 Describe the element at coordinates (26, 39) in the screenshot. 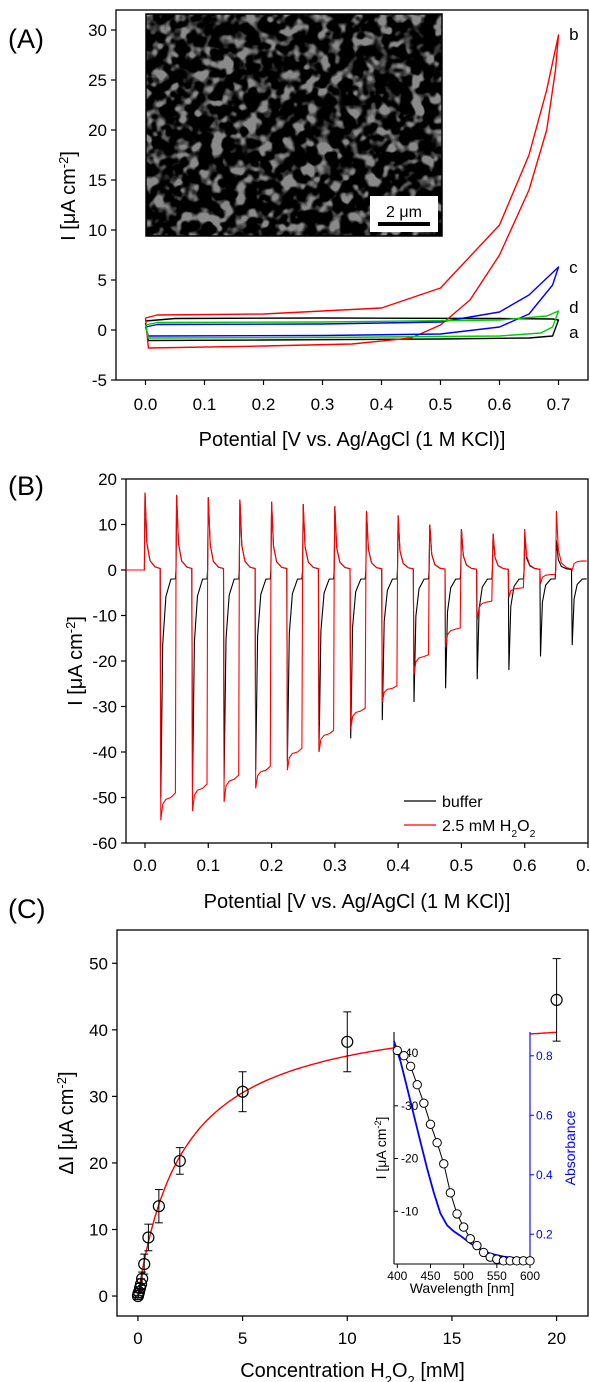

I see `panel-label-a: (A)` at that location.